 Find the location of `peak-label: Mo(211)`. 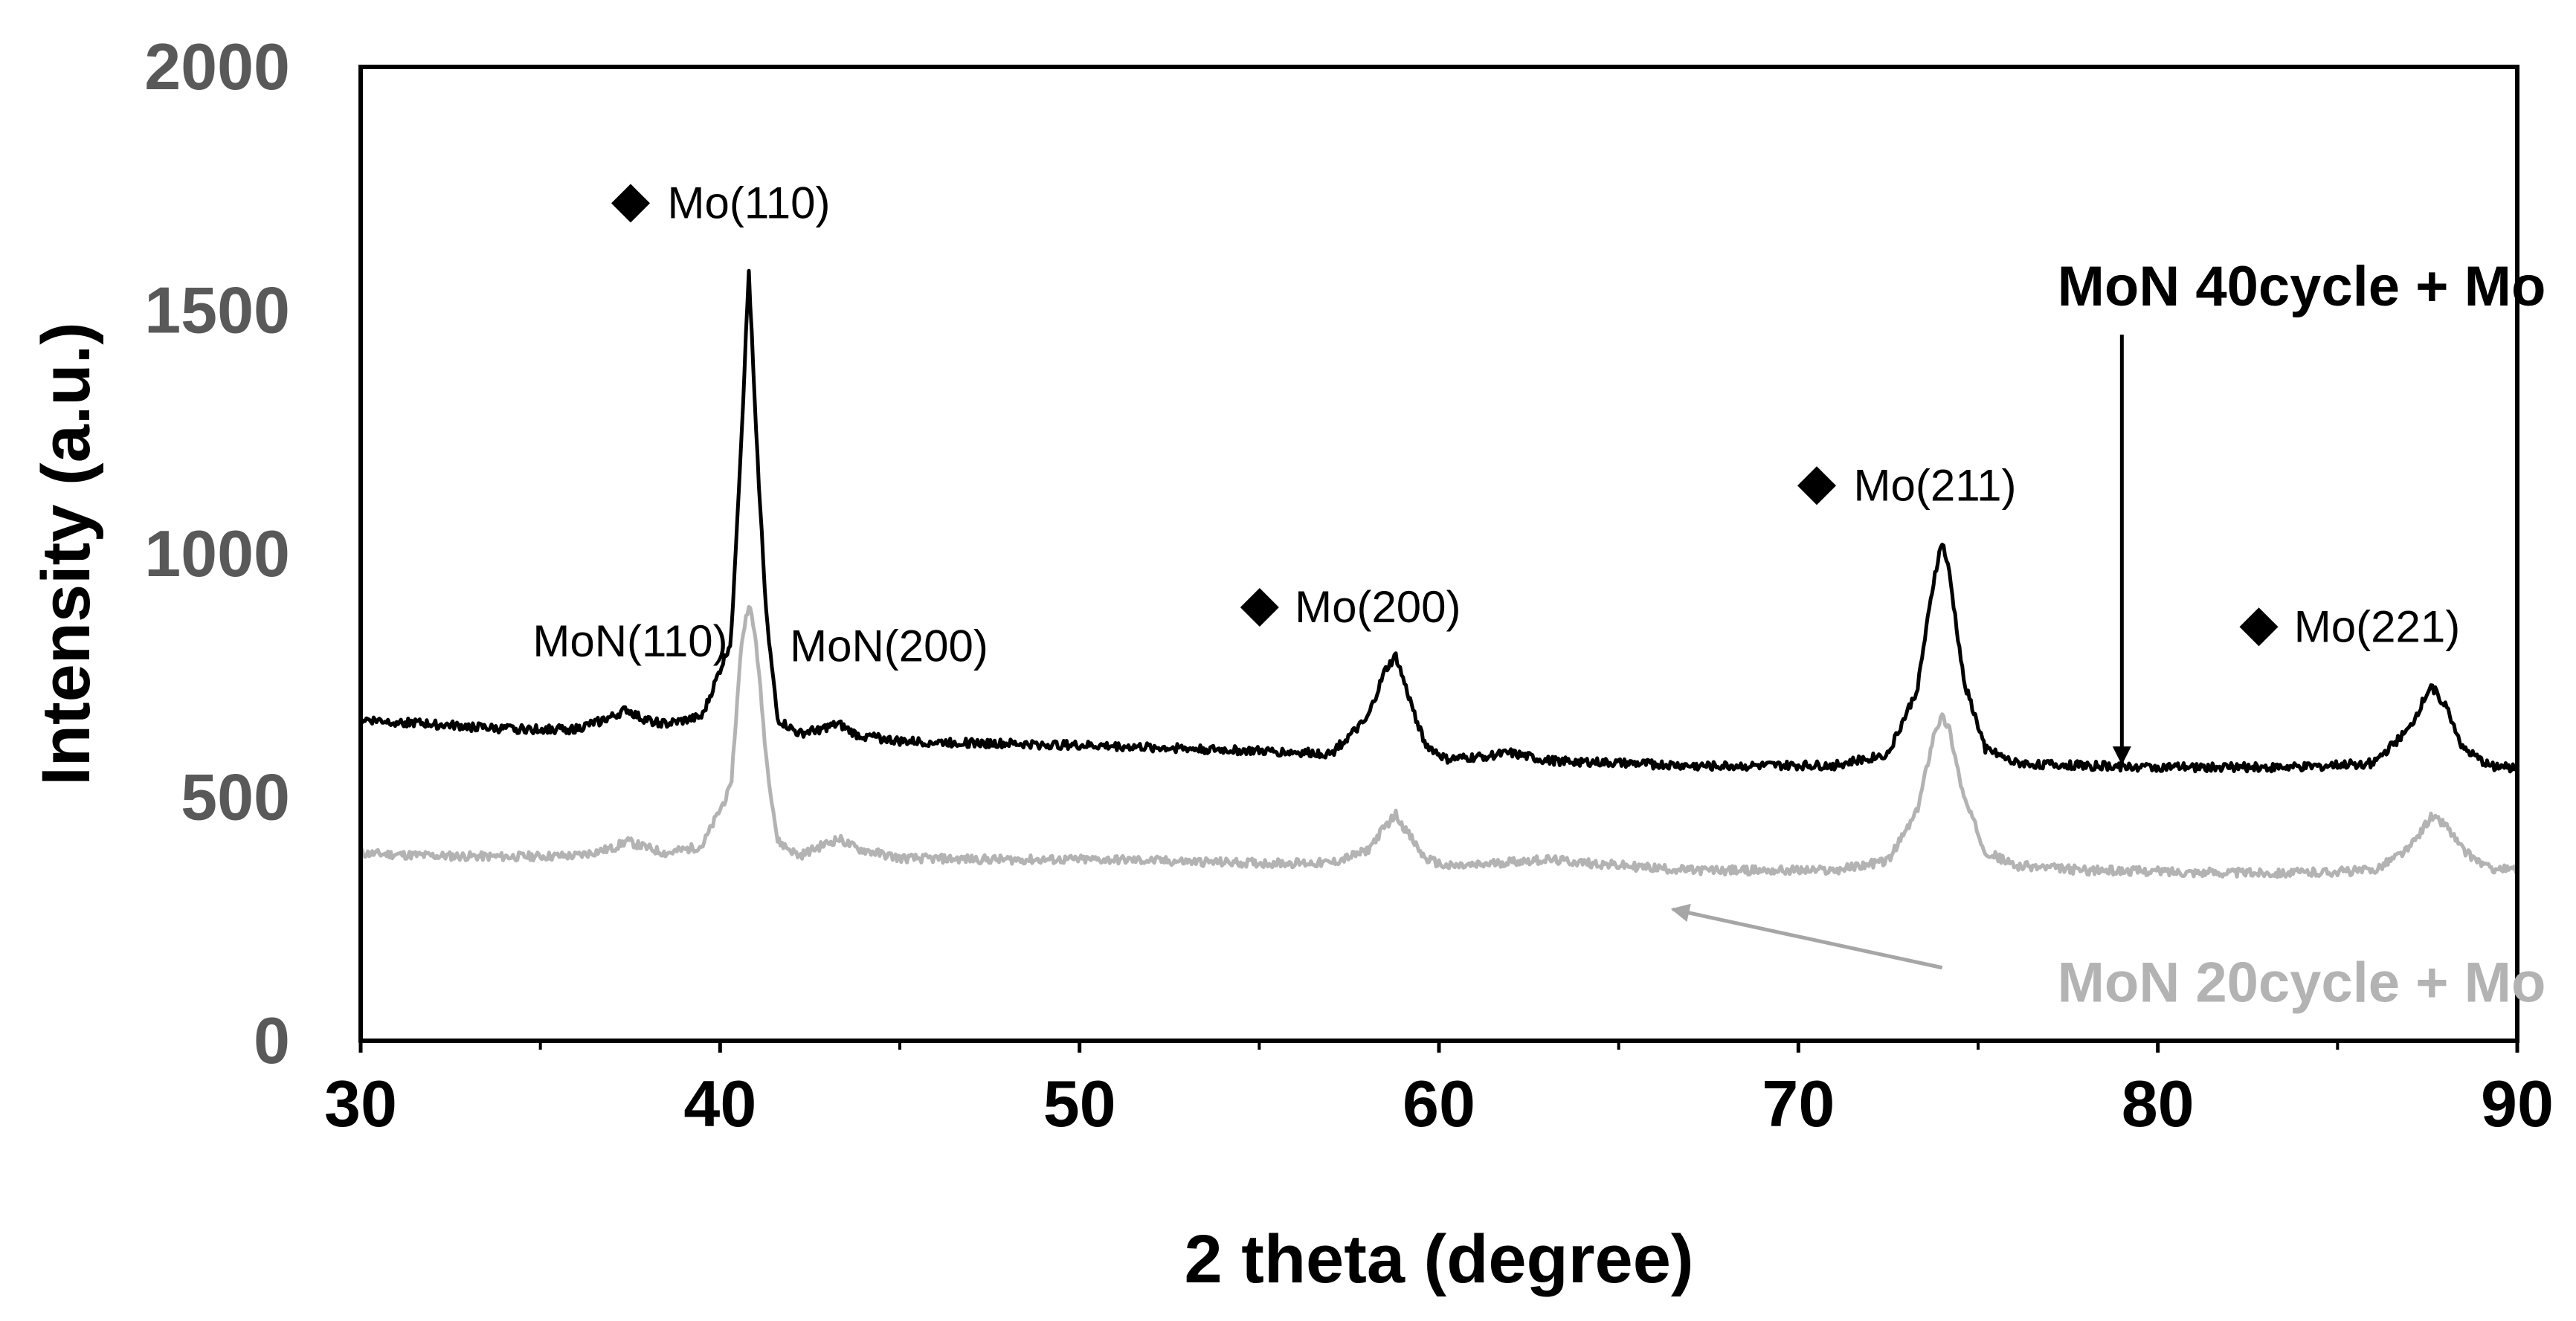

peak-label: Mo(211) is located at coordinates (1906, 485).